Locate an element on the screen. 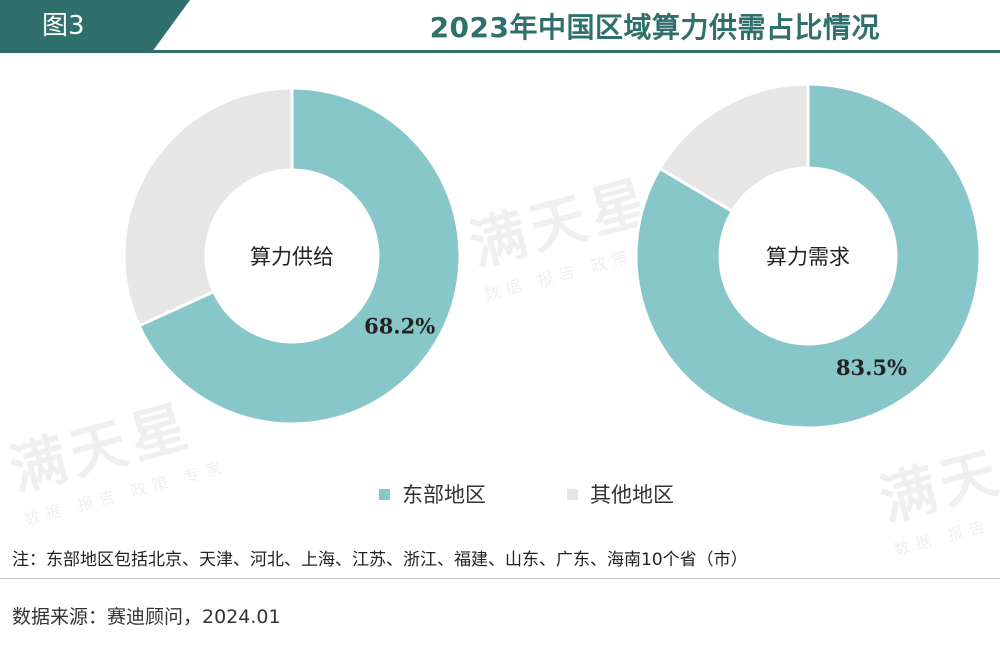  legend-label-east: 东部地区 is located at coordinates (444, 495).